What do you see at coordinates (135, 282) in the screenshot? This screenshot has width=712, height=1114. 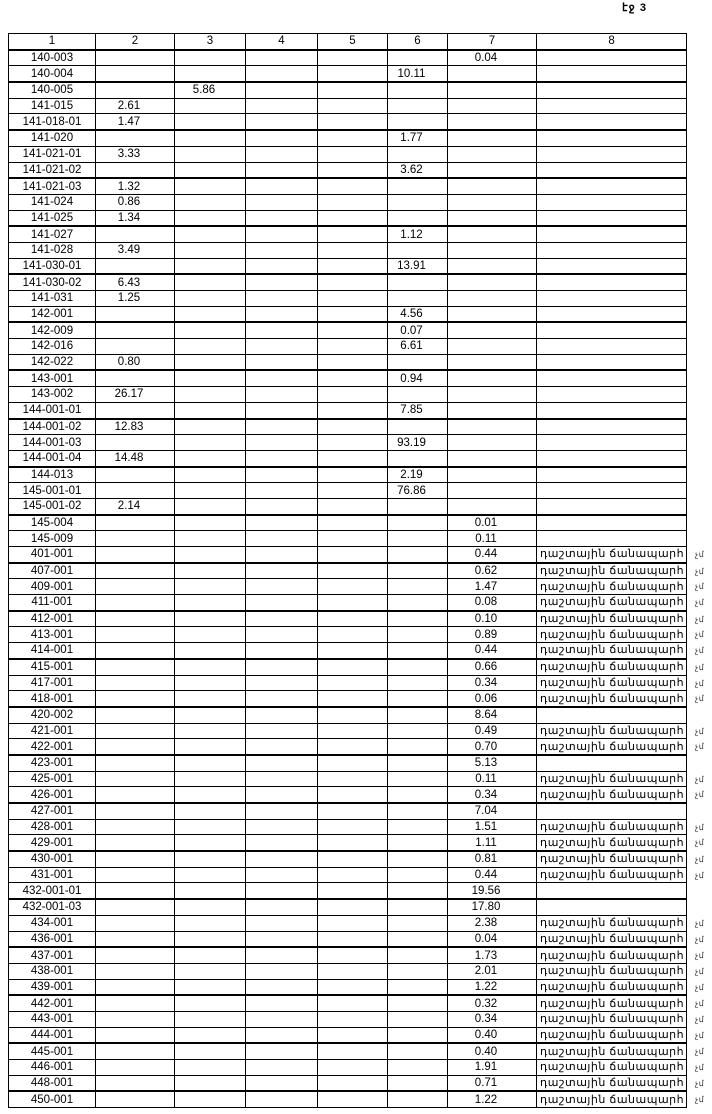 I see `cell-col-2: 6.43` at bounding box center [135, 282].